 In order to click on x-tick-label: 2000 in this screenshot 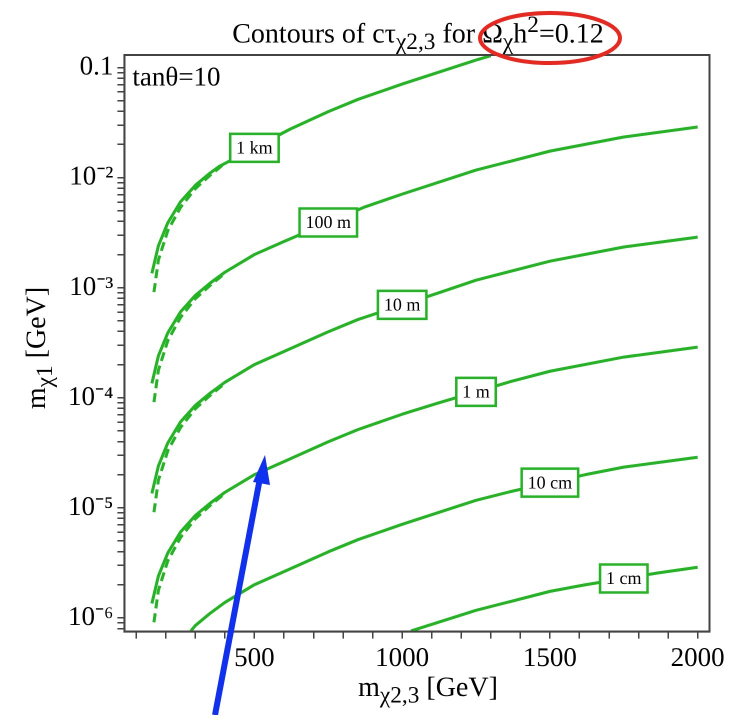, I will do `click(697, 657)`.